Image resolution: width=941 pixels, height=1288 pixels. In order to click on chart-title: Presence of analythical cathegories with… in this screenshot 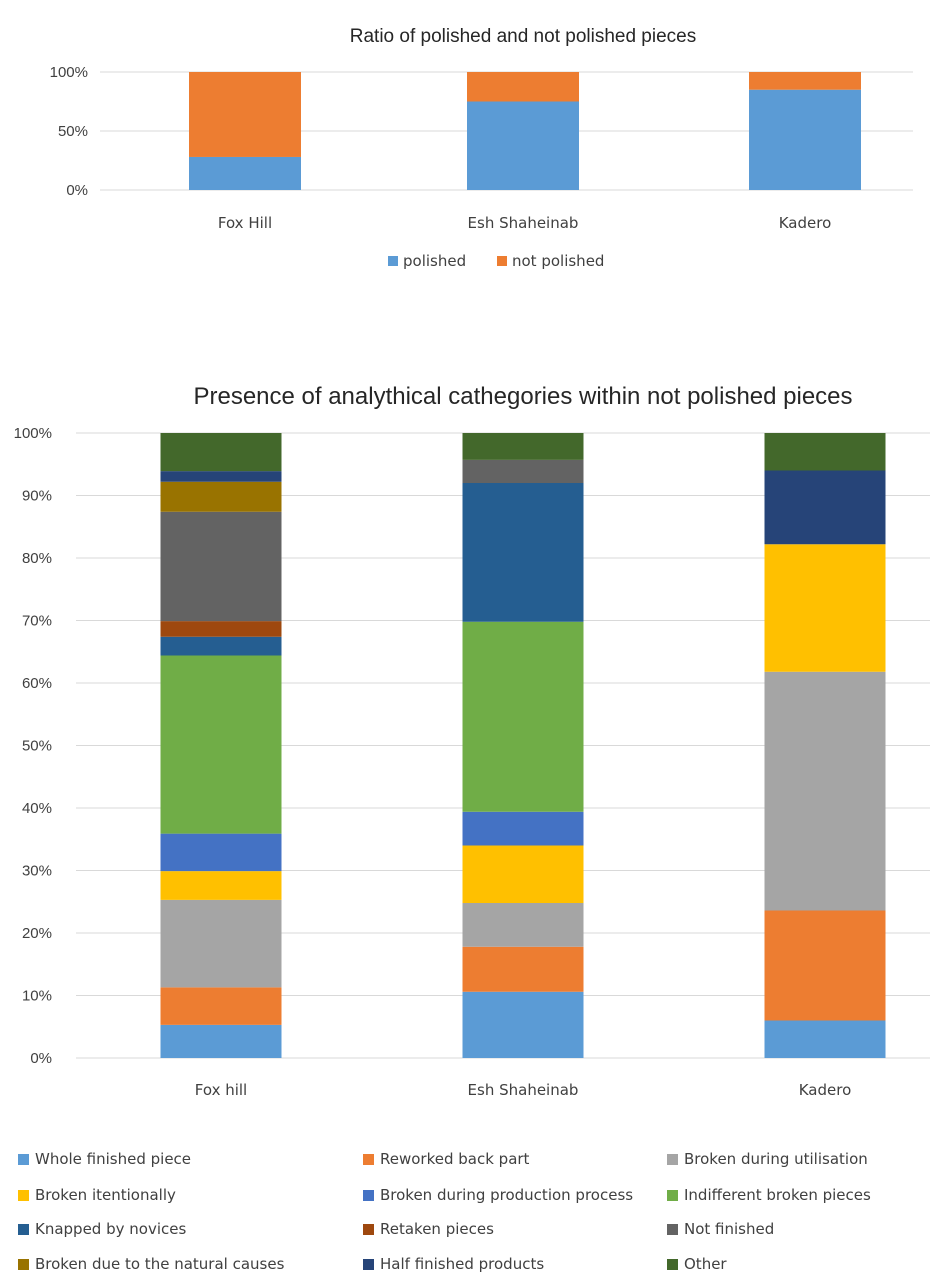, I will do `click(522, 396)`.